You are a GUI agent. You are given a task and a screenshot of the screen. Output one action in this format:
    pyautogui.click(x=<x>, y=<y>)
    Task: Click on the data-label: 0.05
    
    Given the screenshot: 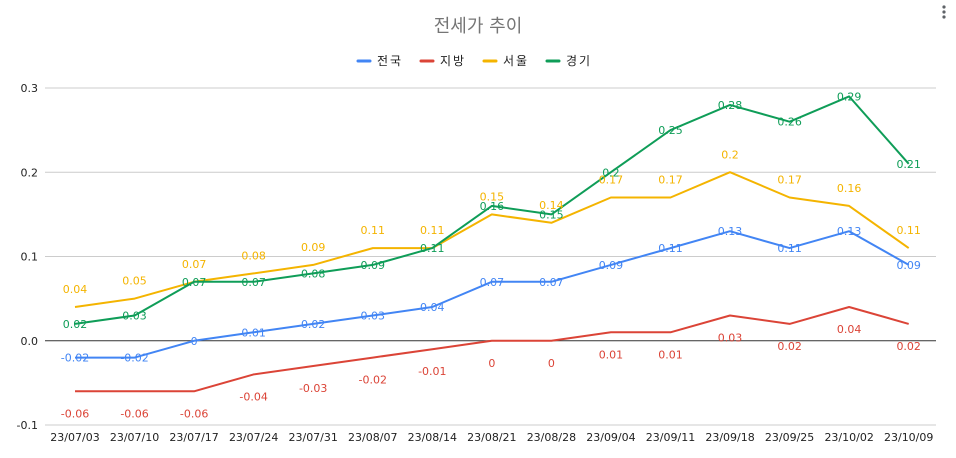 What is the action you would take?
    pyautogui.click(x=134, y=281)
    